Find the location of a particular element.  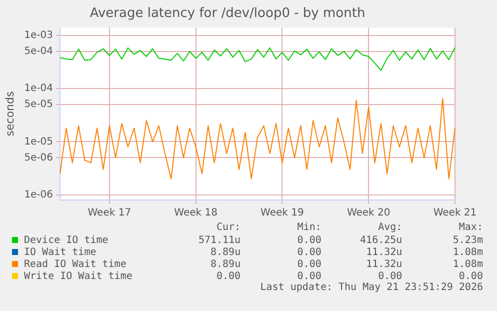

text: 5.23m is located at coordinates (467, 240).